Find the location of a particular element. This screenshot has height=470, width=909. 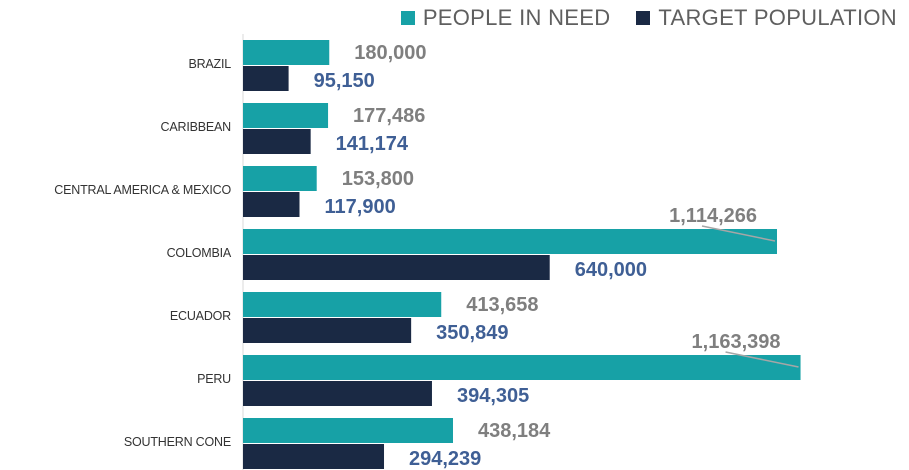

bar-people-in-need-caribbean is located at coordinates (286, 115).